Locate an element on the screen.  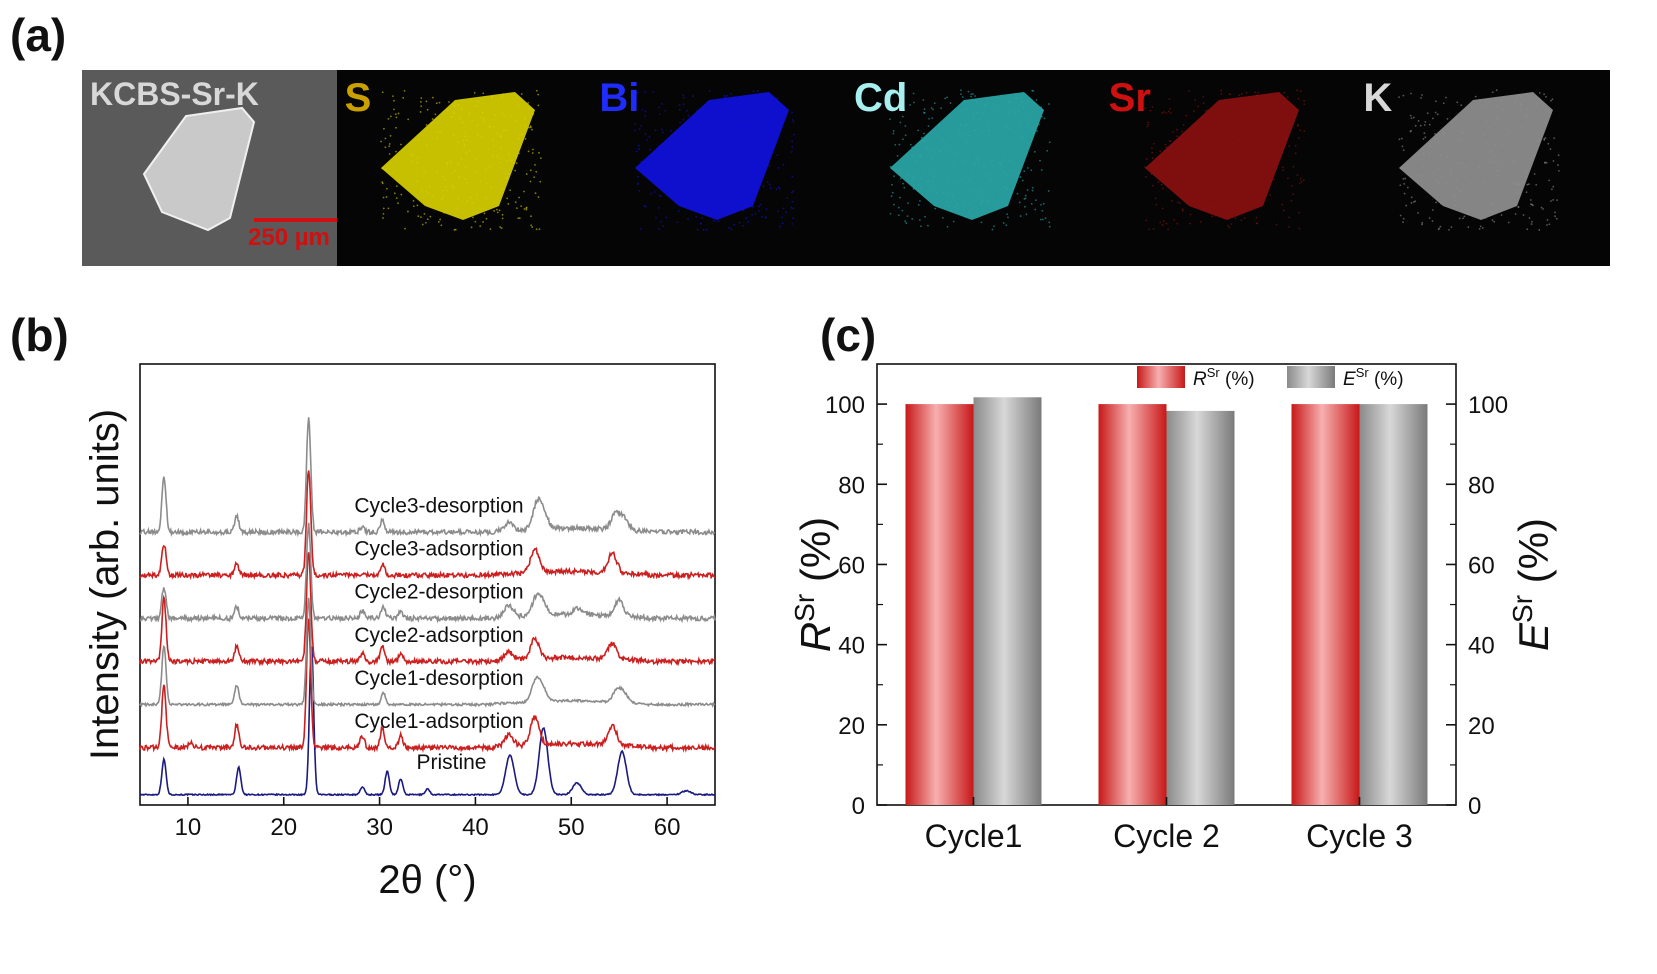
xrd-x-tick-label: 40 is located at coordinates (475, 827).